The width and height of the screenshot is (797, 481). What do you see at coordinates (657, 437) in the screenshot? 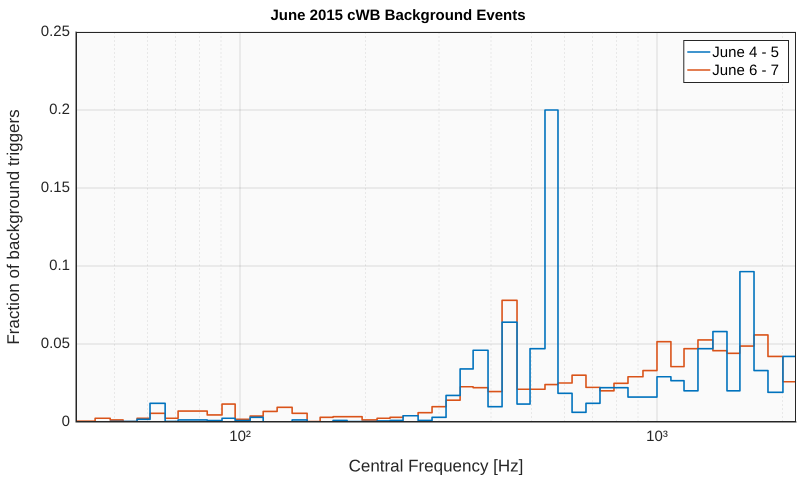
I see `x-tick-label: 10³` at bounding box center [657, 437].